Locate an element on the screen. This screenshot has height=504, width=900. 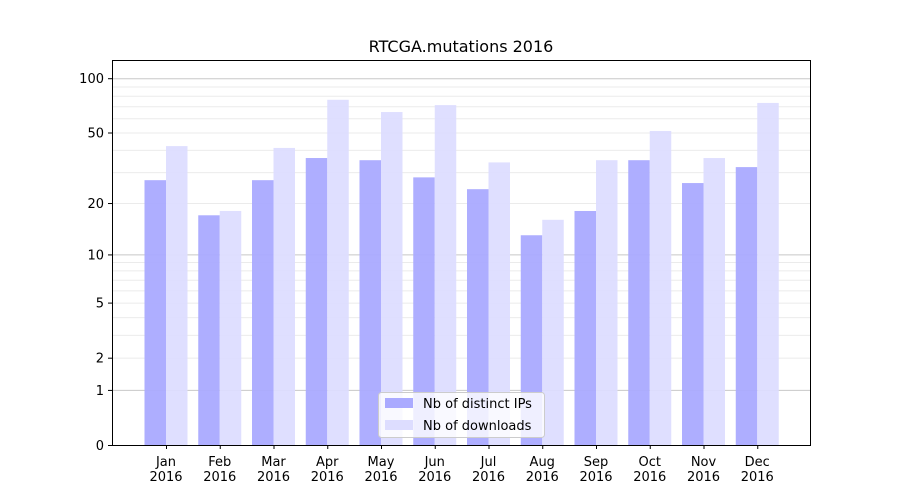
x-tick-label: Jul 2016 is located at coordinates (488, 470).